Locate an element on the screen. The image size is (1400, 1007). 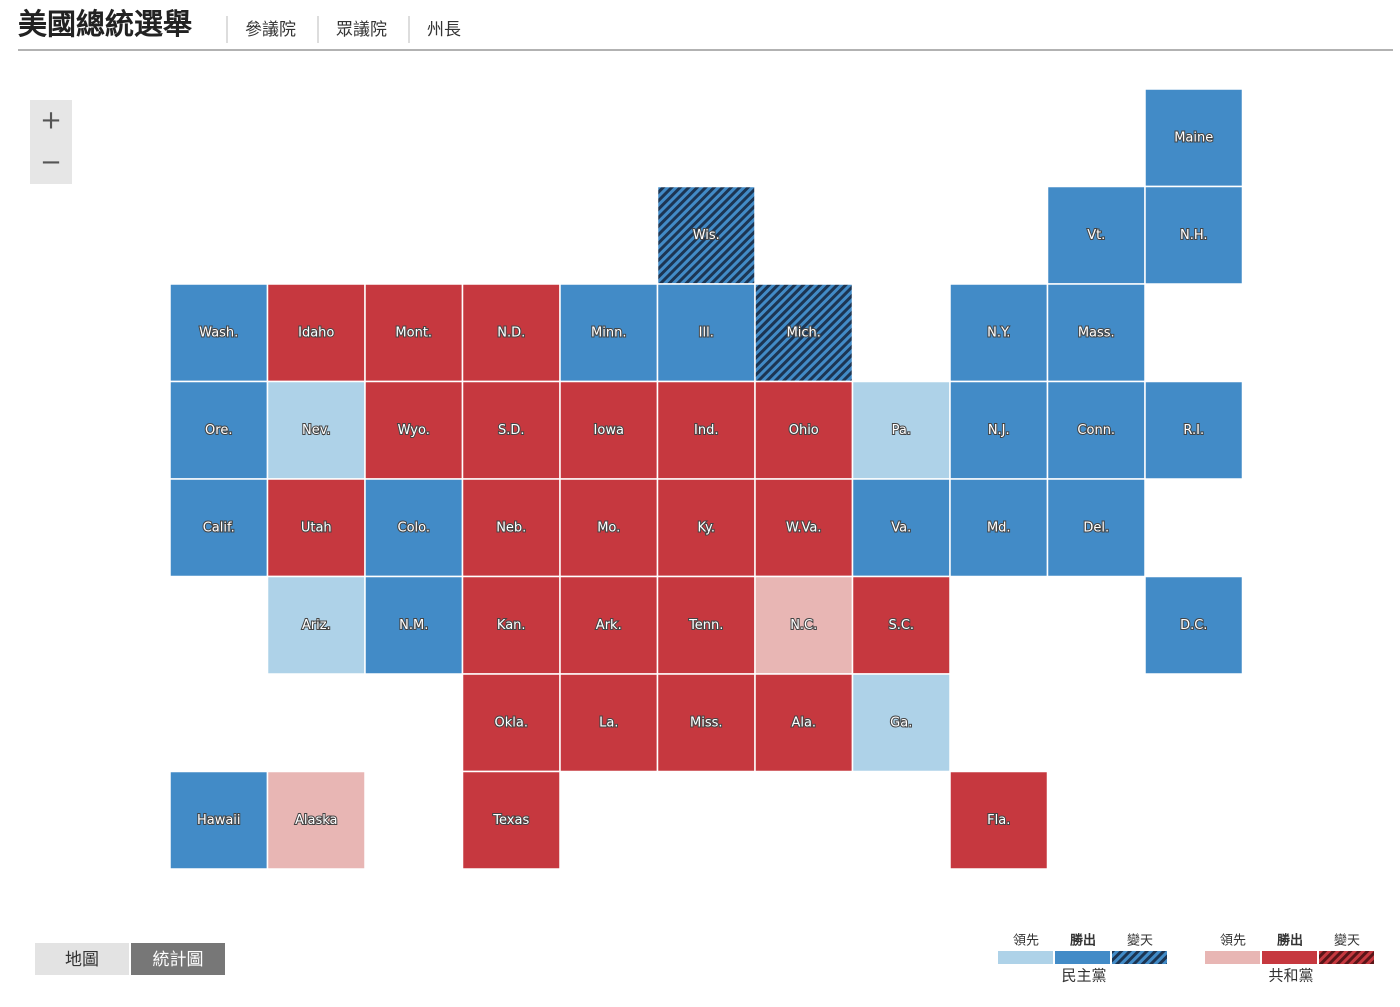
state-label: Neb. is located at coordinates (511, 527).